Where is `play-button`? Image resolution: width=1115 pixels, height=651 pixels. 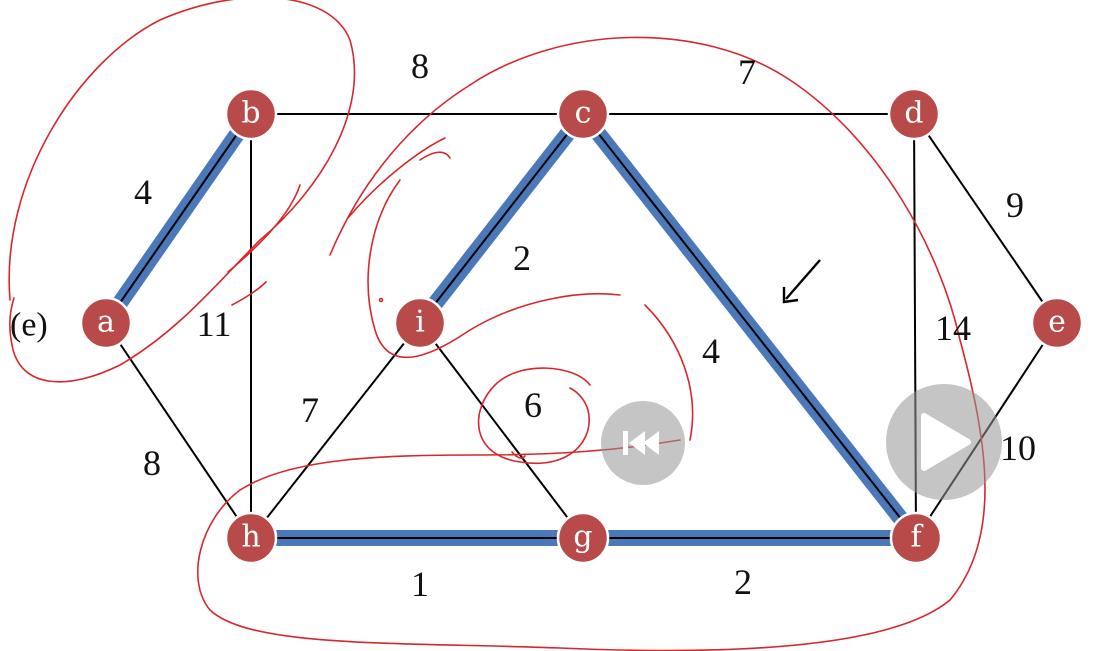
play-button is located at coordinates (944, 442).